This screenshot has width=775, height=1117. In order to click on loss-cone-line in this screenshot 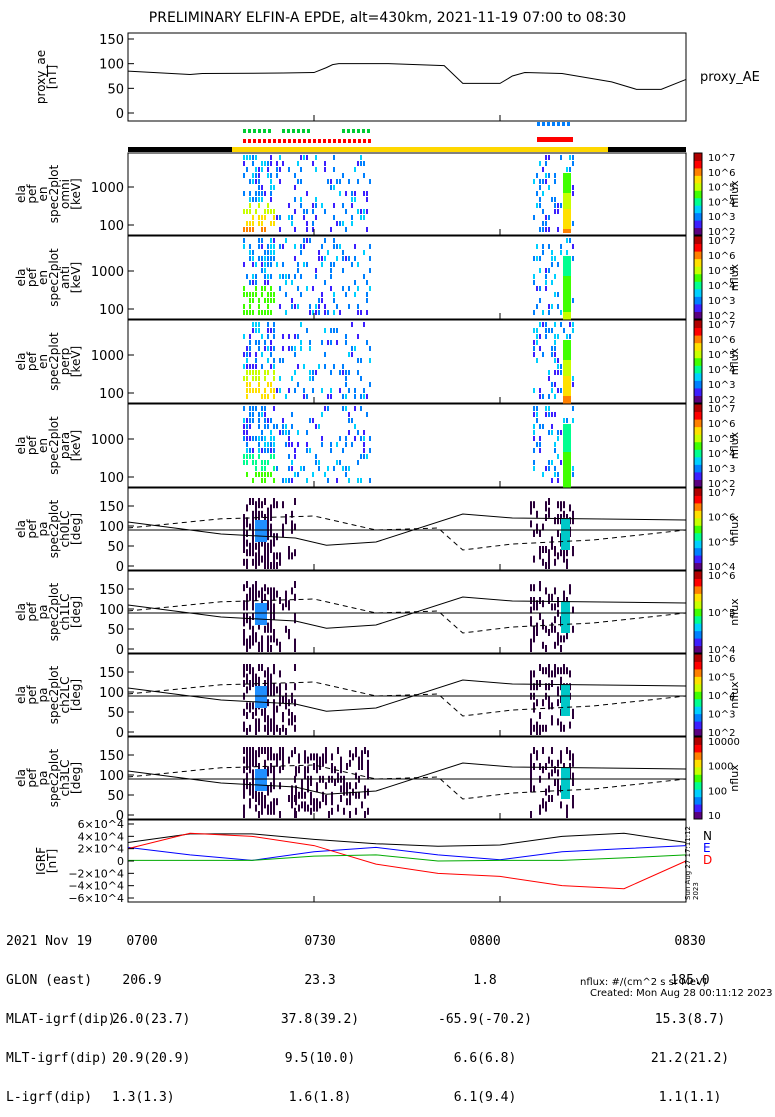, I will do `click(407, 778)`.